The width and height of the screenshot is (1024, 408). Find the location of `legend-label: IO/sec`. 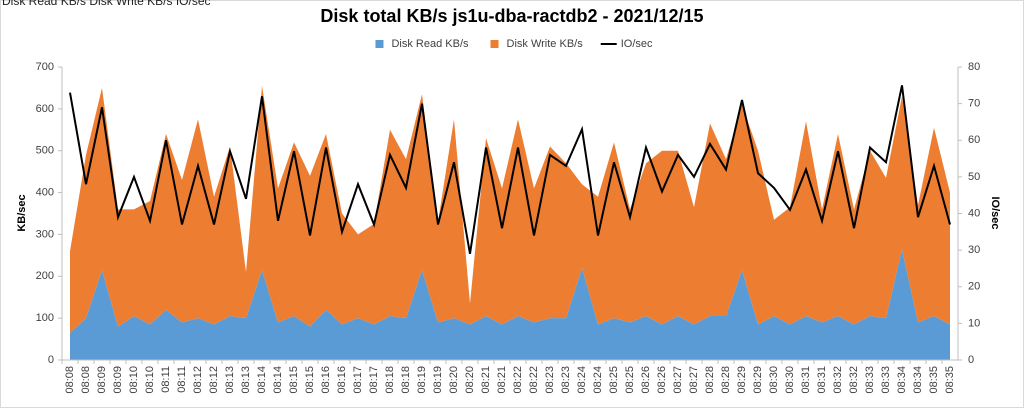

legend-label: IO/sec is located at coordinates (637, 44).